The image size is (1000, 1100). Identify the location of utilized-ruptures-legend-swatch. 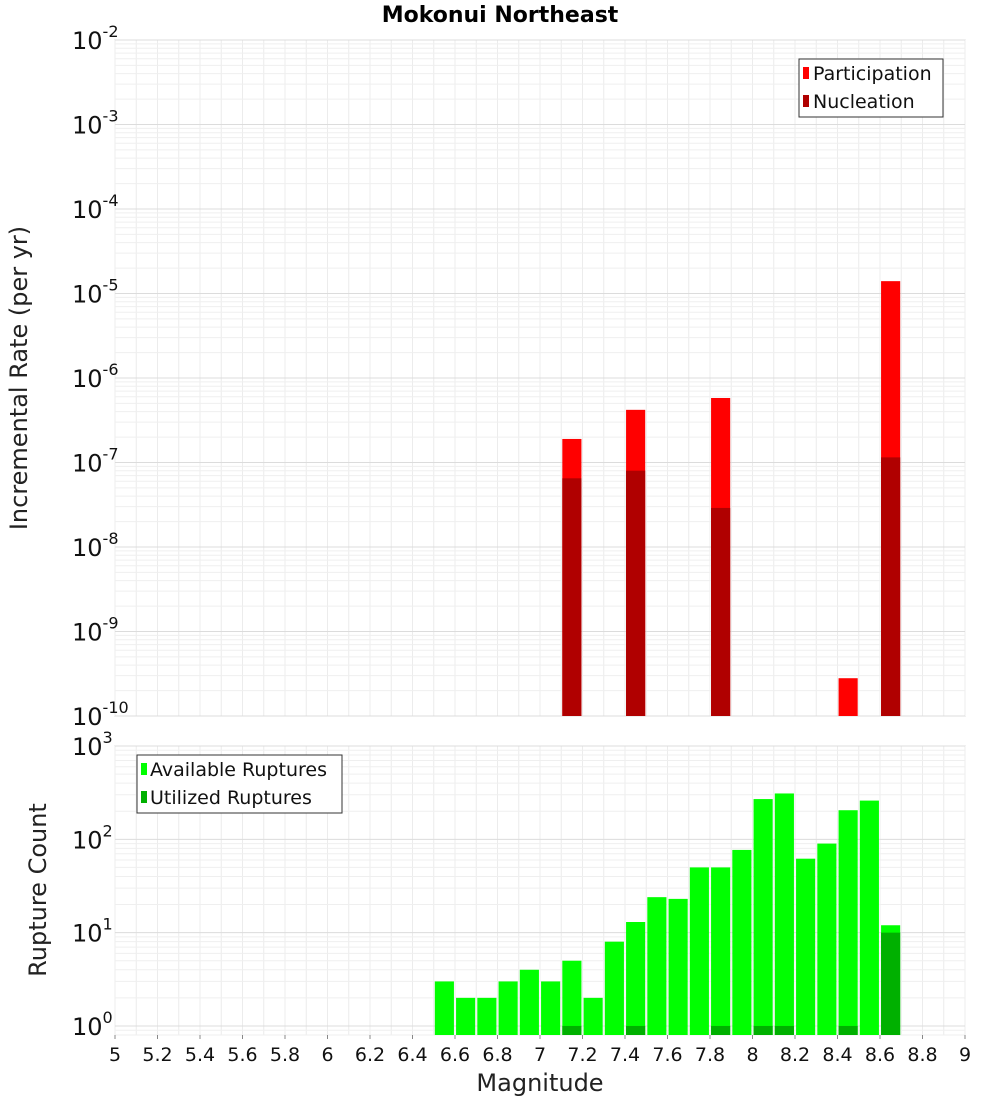
(144, 797).